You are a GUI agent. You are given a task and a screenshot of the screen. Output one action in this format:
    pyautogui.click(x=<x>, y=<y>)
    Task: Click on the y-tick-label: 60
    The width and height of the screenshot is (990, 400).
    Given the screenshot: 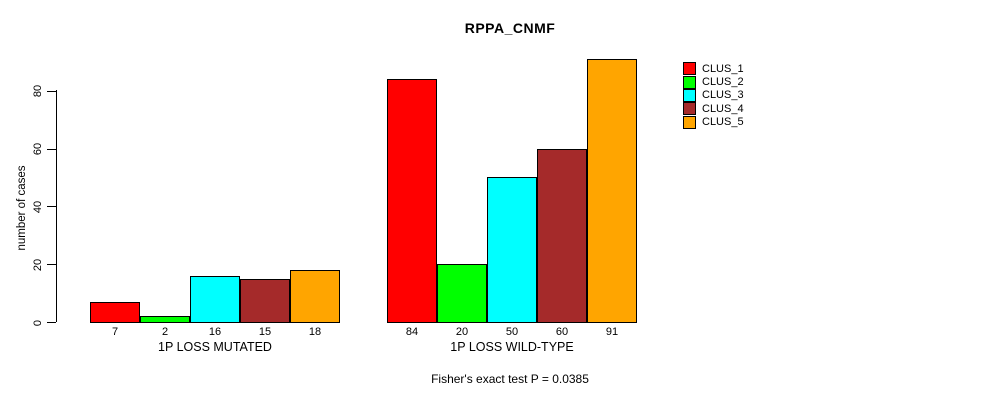 What is the action you would take?
    pyautogui.click(x=38, y=149)
    